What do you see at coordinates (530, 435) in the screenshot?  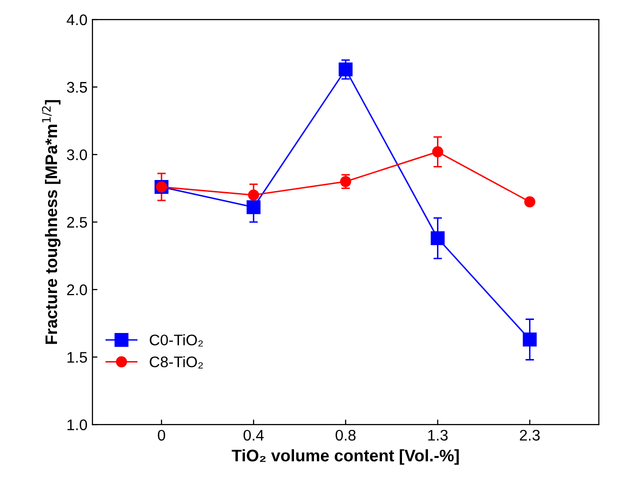 I see `x-tick-label: 2.3` at bounding box center [530, 435].